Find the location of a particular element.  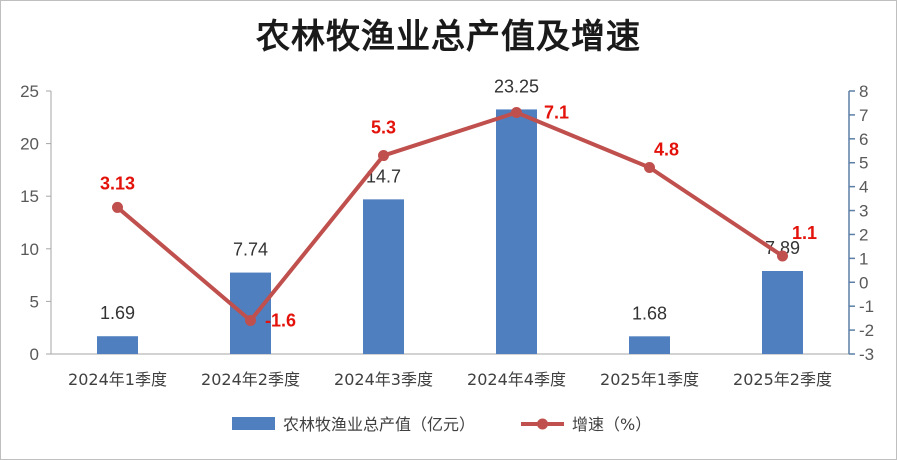

right-axis-tick-label: 8 is located at coordinates (863, 91).